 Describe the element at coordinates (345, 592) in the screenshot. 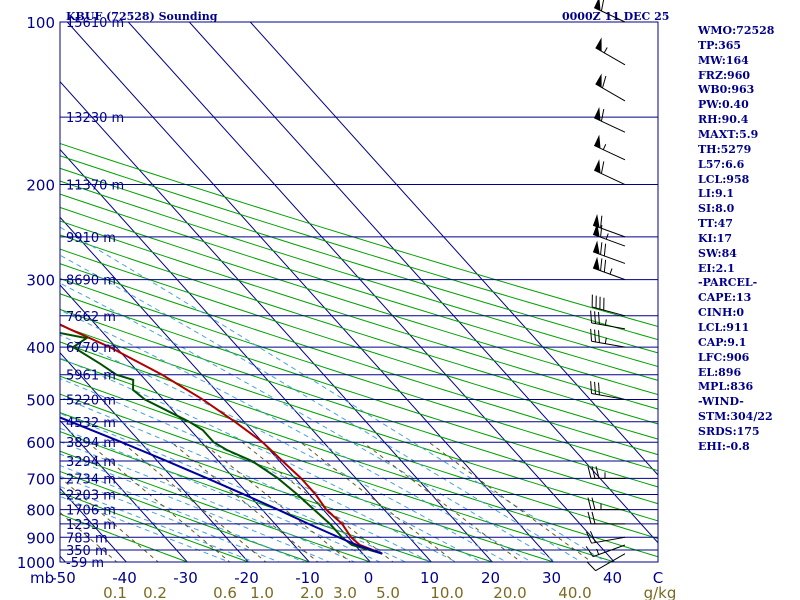

I see `mixing-ratio-label: 3.0` at that location.